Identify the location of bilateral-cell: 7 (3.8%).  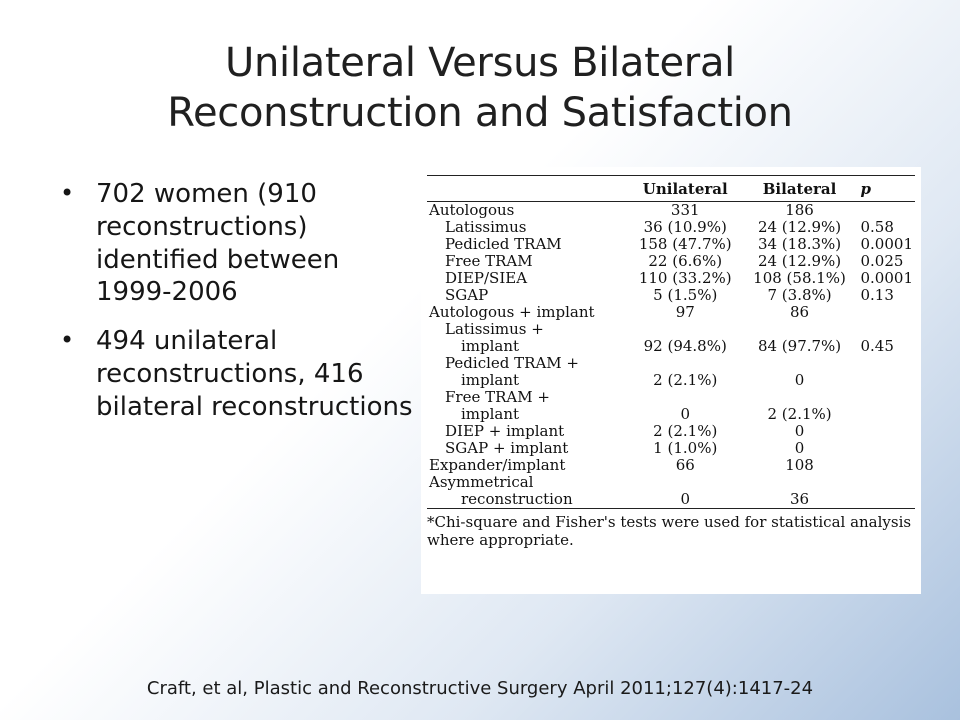
(799, 295).